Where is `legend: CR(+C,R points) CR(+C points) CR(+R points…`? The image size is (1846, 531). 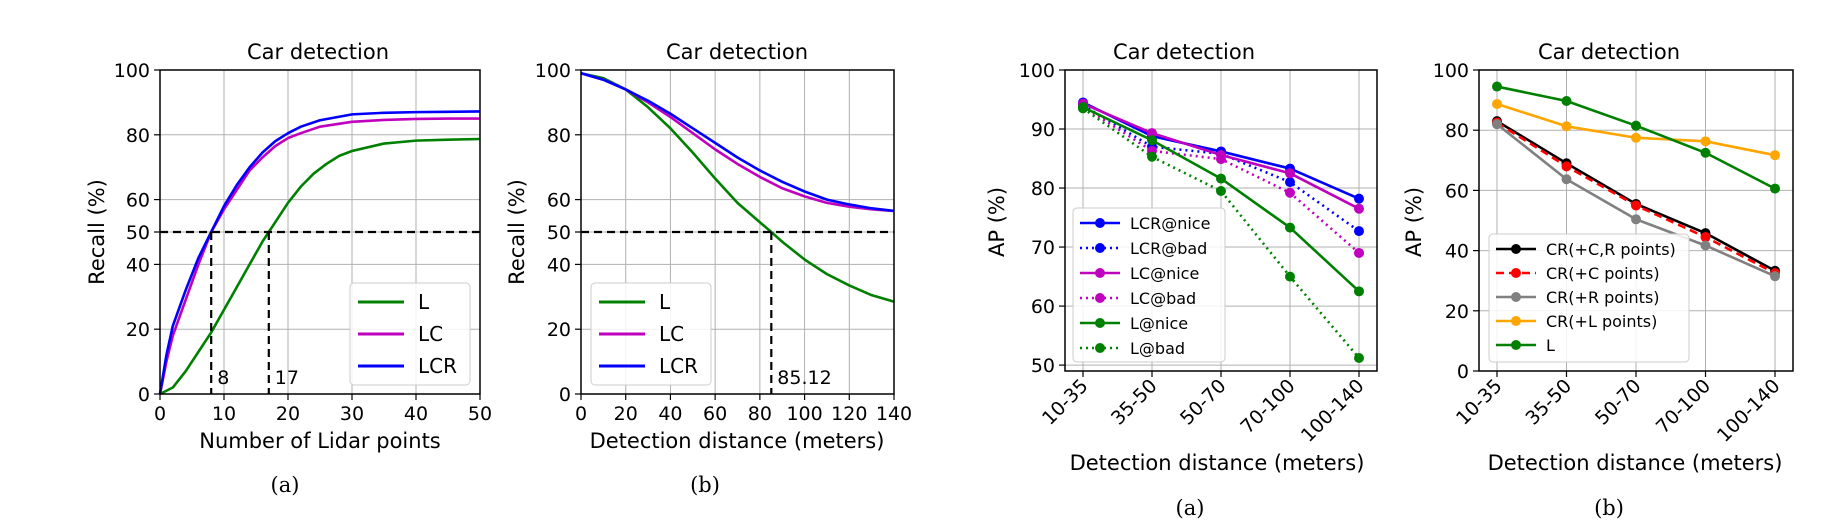
legend: CR(+C,R points) CR(+C points) CR(+R points… is located at coordinates (1589, 298).